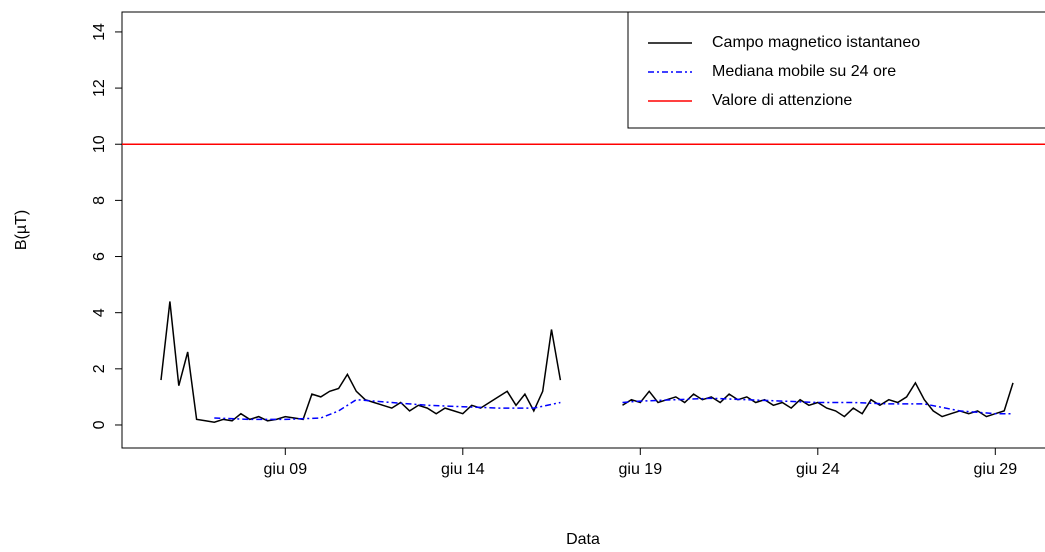 This screenshot has height=552, width=1045. Describe the element at coordinates (99, 200) in the screenshot. I see `y-tick-label: 8` at that location.